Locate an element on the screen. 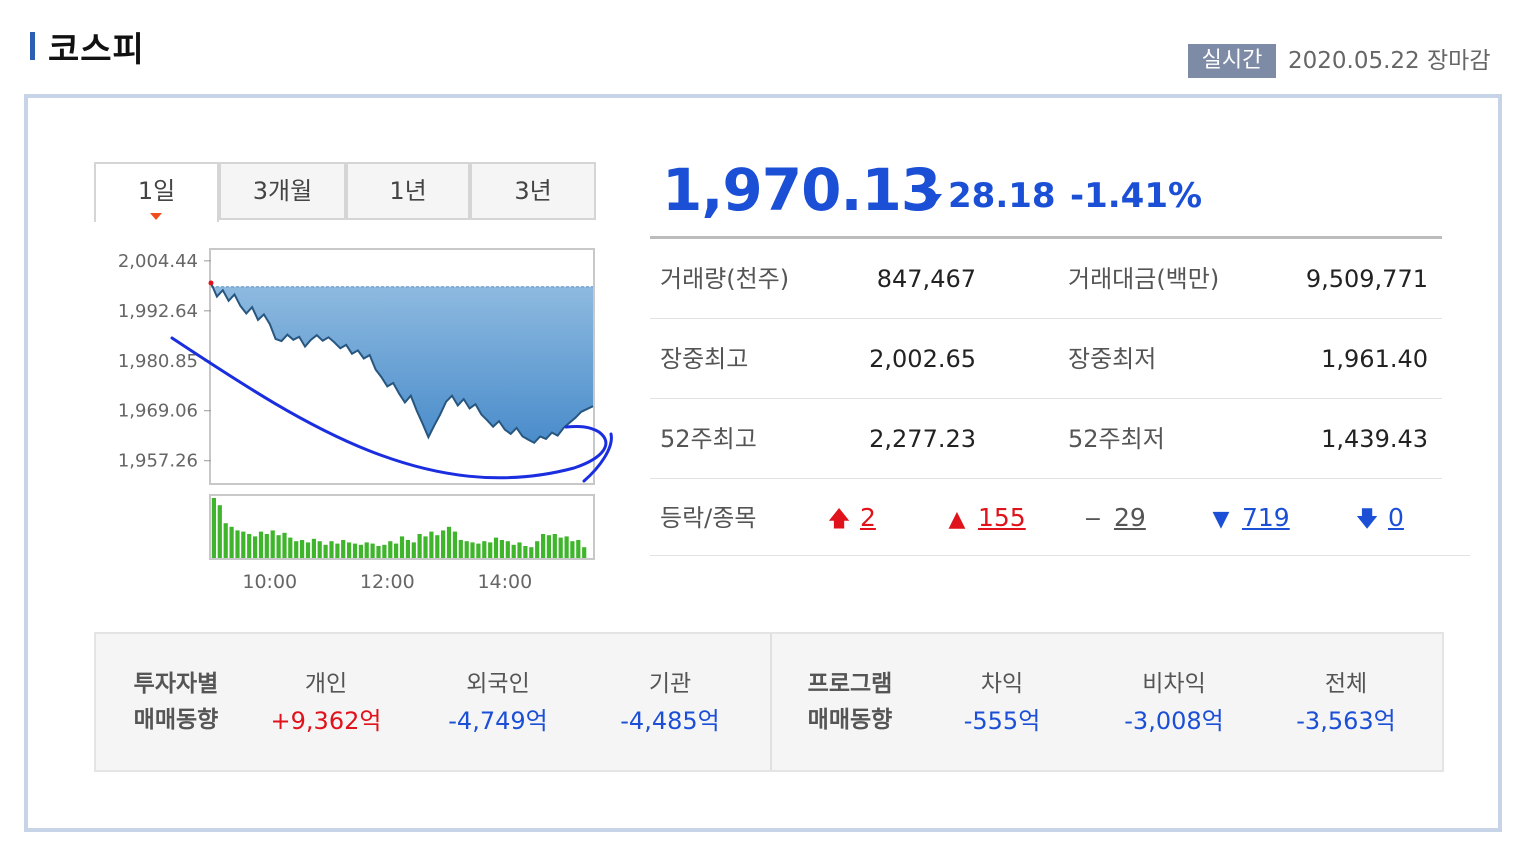 The height and width of the screenshot is (852, 1532). lower-limit-arrow-icon: 🡇 is located at coordinates (1367, 519).